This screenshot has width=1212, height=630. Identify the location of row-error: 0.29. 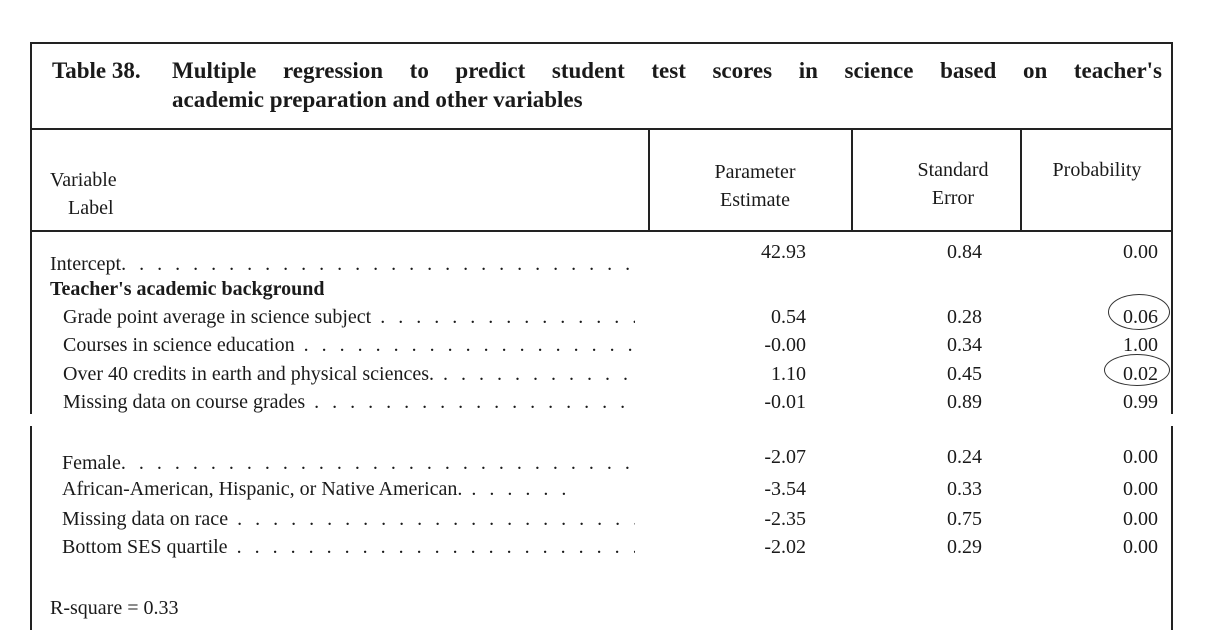
(964, 547).